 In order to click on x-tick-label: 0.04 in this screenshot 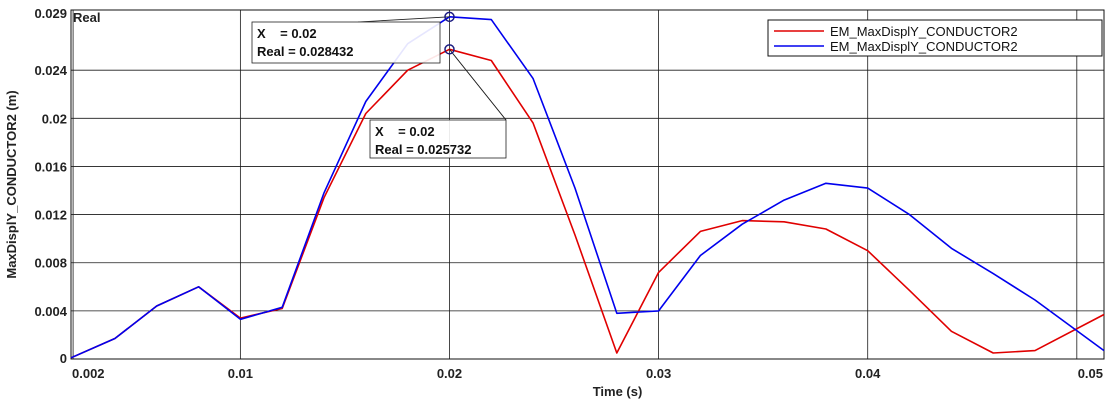, I will do `click(868, 373)`.